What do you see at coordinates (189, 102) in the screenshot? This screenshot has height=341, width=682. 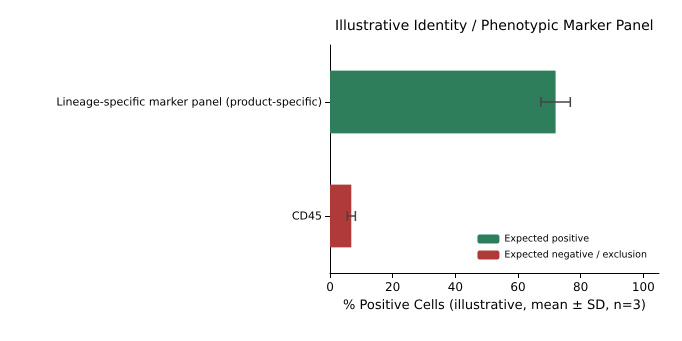 I see `y-tick-label: Lineage-specific marker panel (product-specific)` at bounding box center [189, 102].